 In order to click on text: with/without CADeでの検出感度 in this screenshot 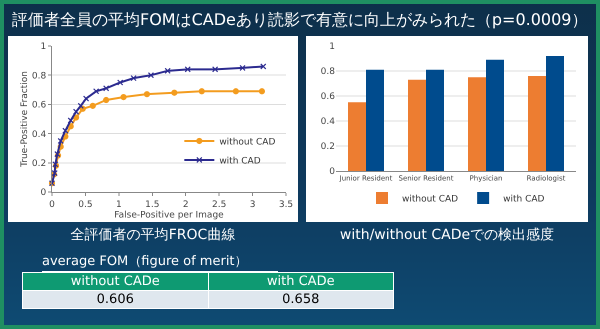, I will do `click(447, 235)`.